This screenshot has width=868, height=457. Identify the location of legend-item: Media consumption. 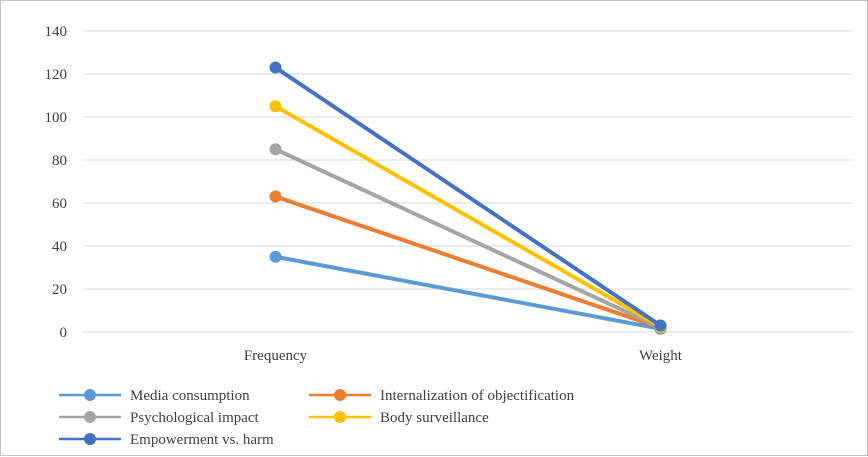
(154, 396).